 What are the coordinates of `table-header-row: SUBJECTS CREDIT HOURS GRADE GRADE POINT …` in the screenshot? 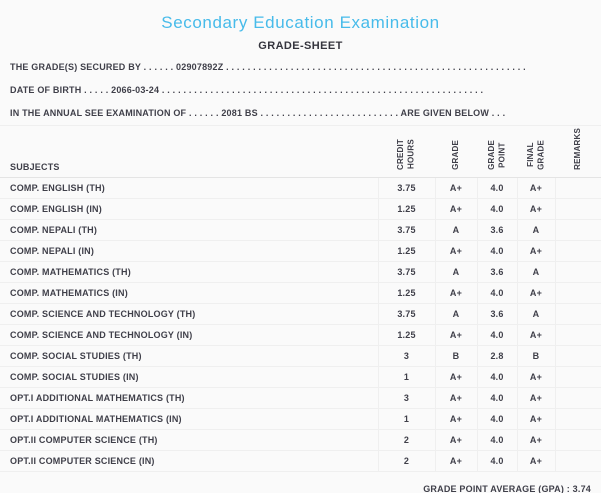 It's located at (300, 151).